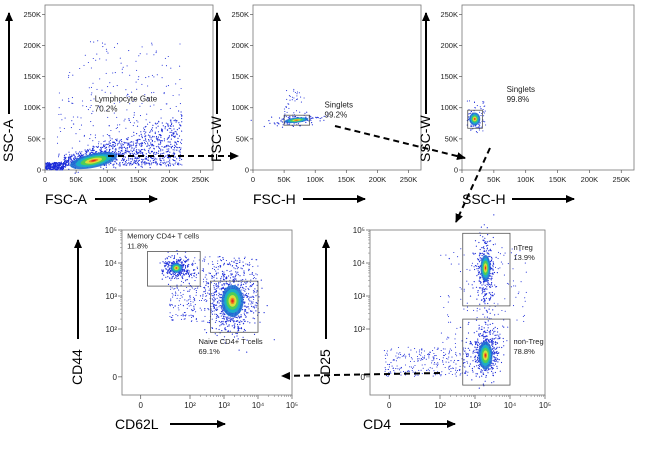 The height and width of the screenshot is (450, 650). What do you see at coordinates (526, 179) in the screenshot?
I see `x-tick-label: 100K` at bounding box center [526, 179].